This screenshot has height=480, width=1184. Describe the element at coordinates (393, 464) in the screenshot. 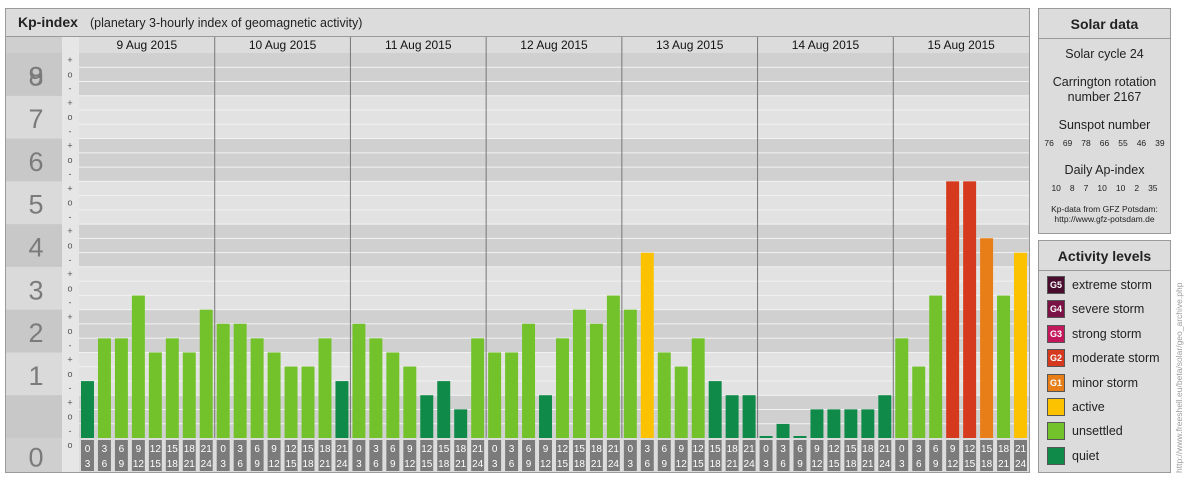

I see `x-interval-end: 9` at that location.